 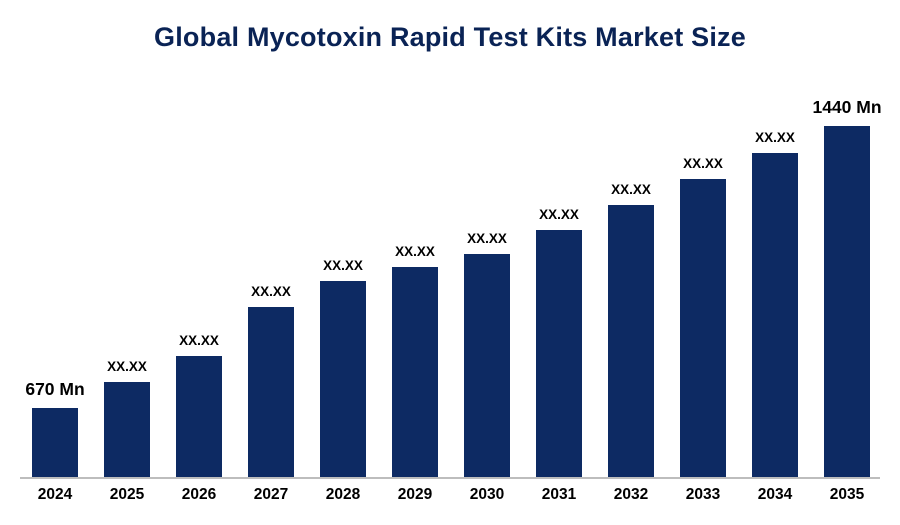 What do you see at coordinates (631, 494) in the screenshot?
I see `x-axis-tick-label: 2032` at bounding box center [631, 494].